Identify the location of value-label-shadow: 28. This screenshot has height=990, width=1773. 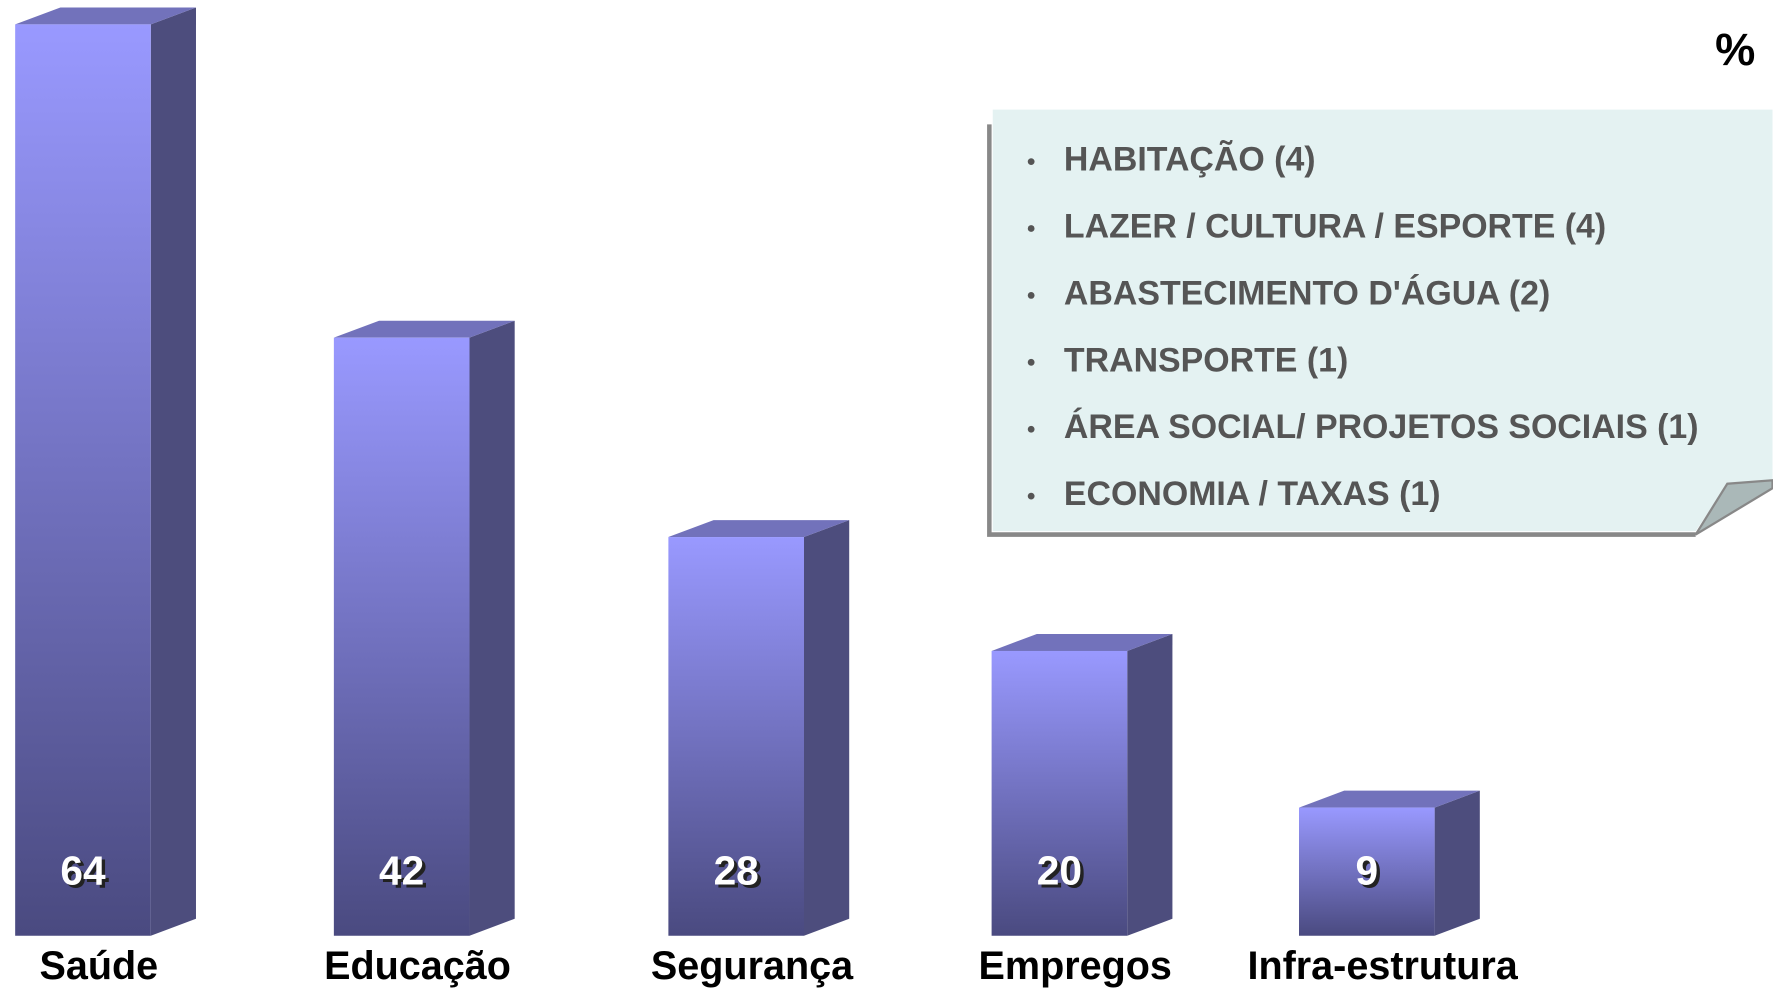
(739, 874).